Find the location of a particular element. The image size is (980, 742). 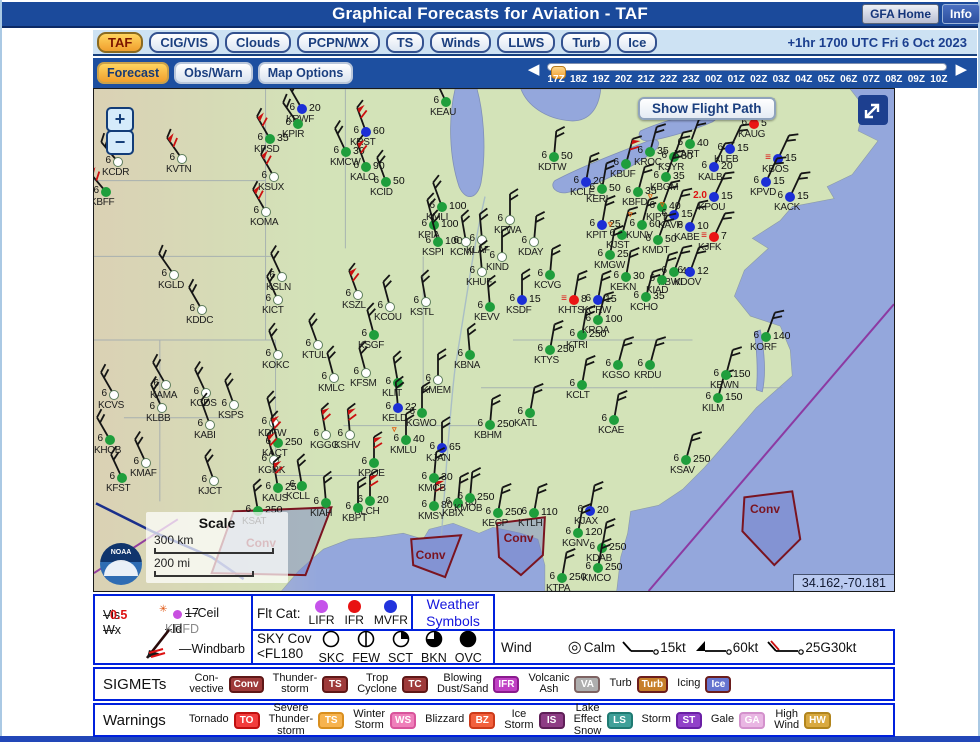

time-slider-track is located at coordinates (747, 71).